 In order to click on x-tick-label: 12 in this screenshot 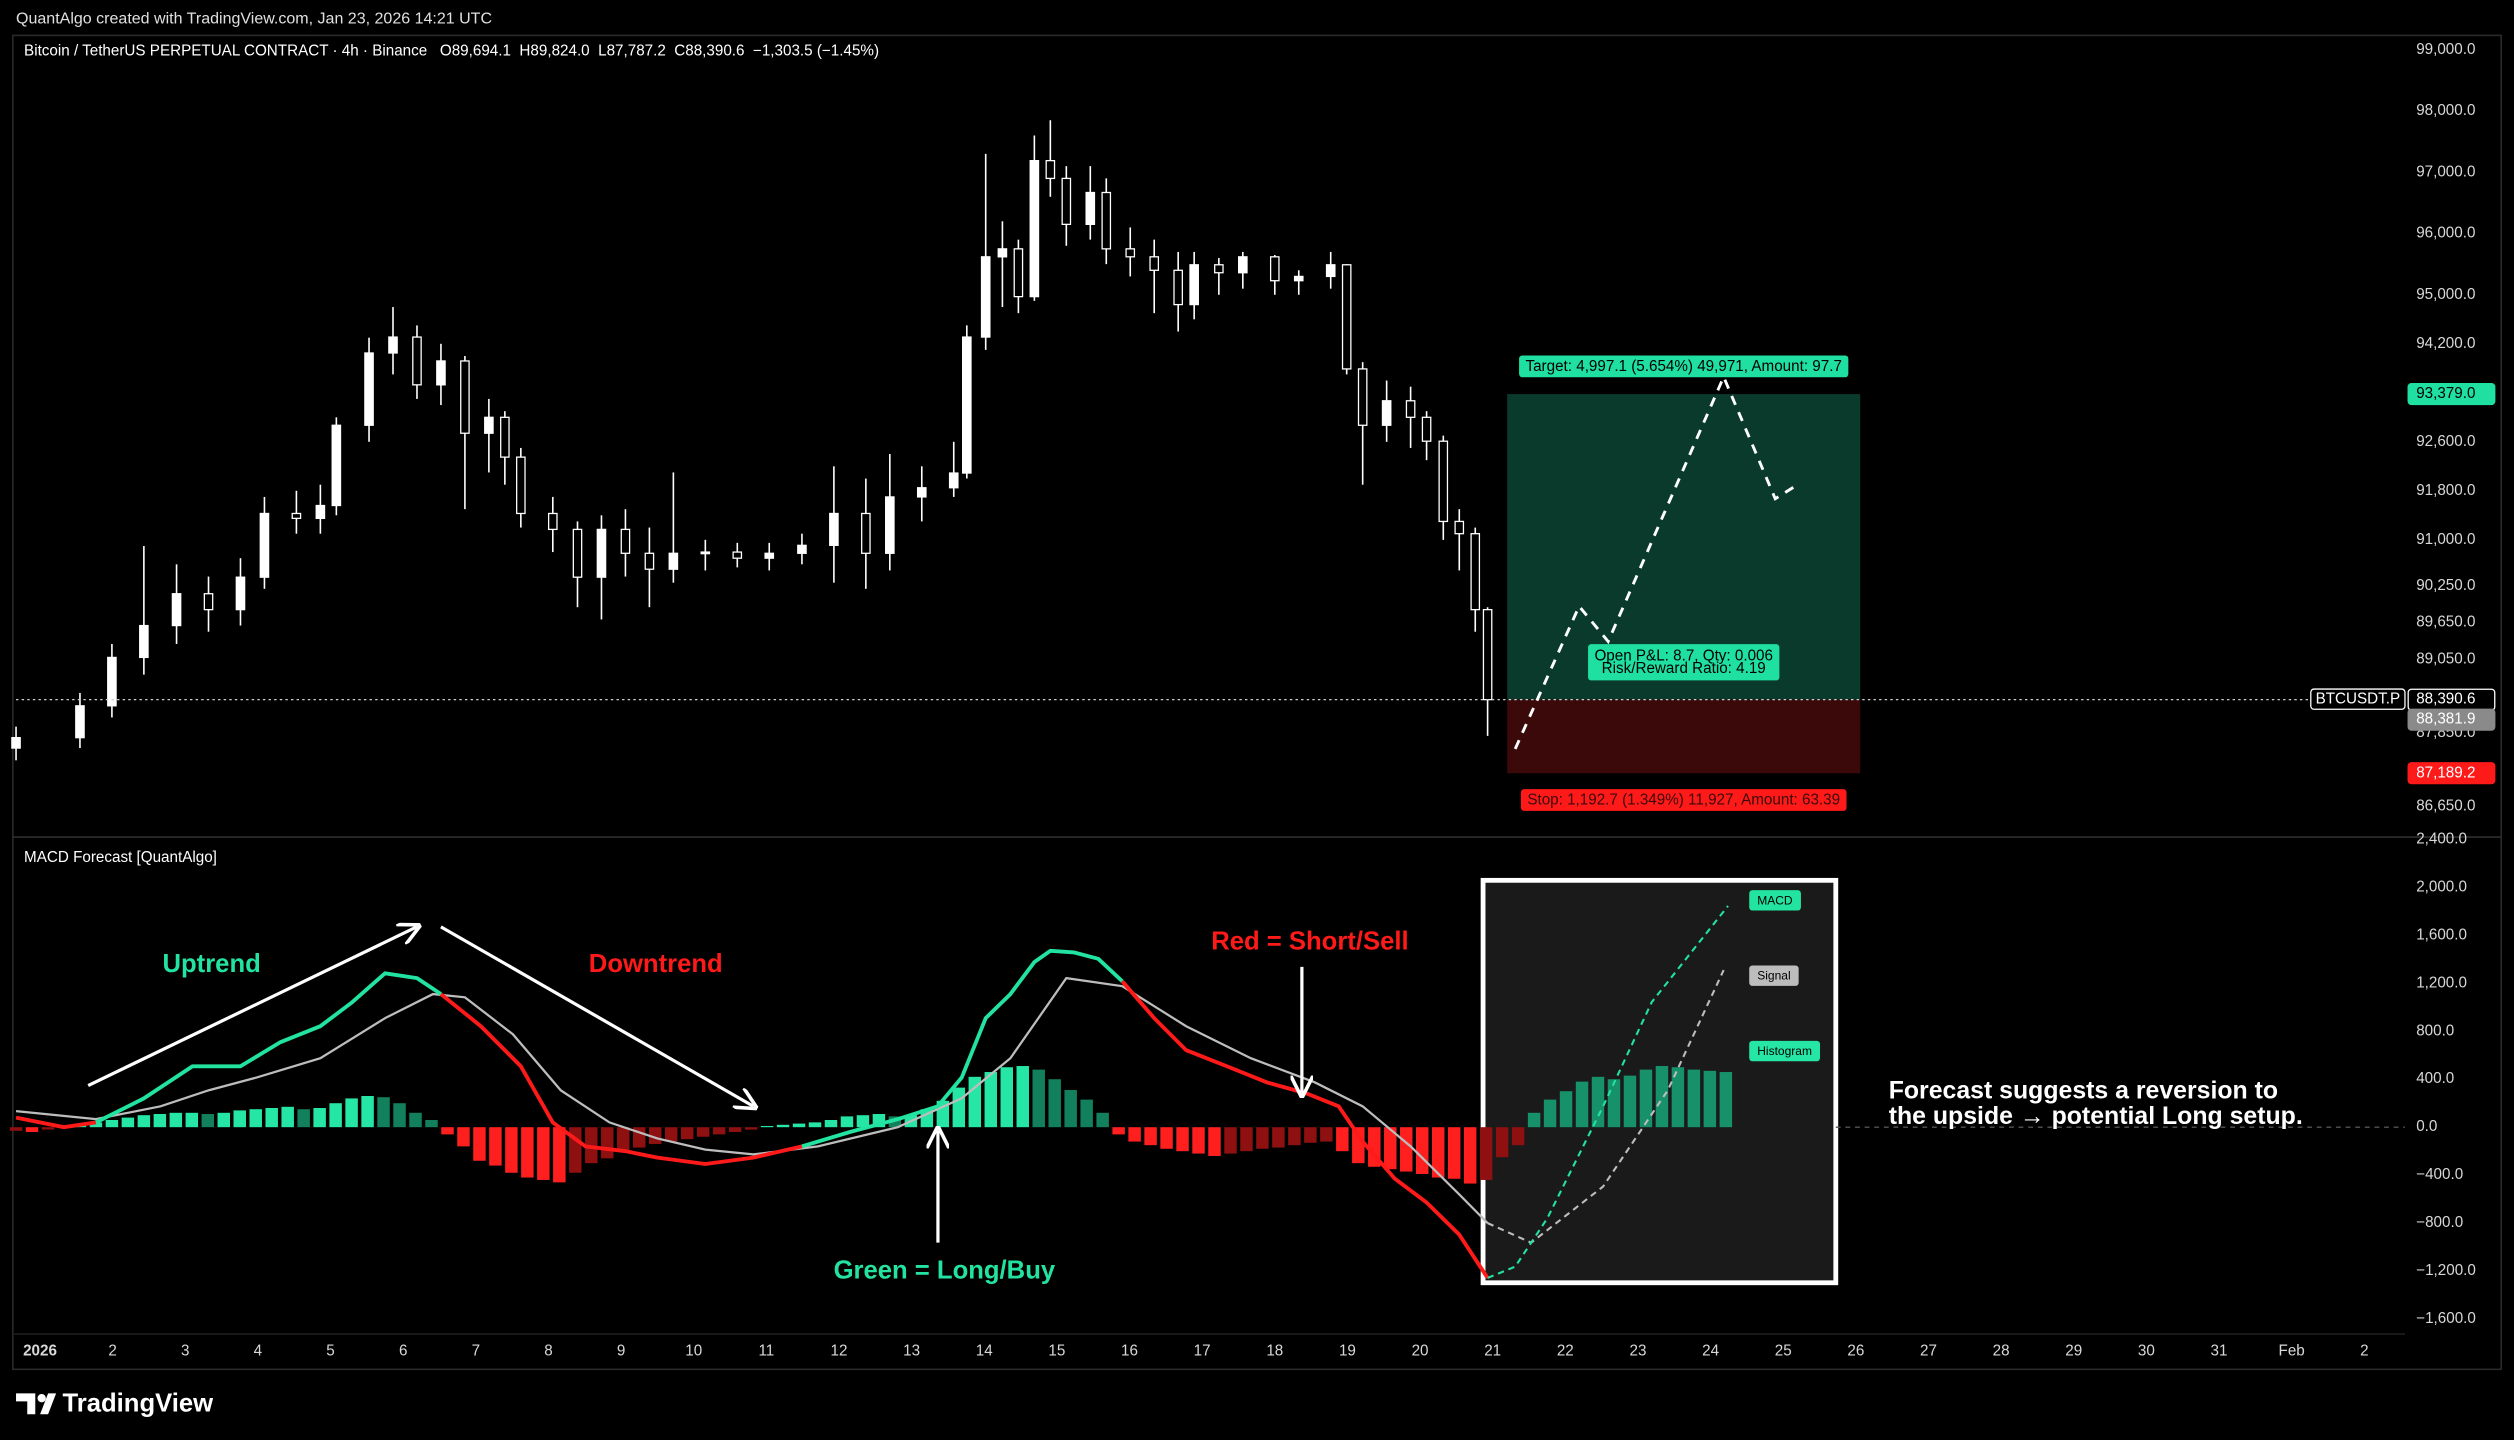, I will do `click(839, 1351)`.